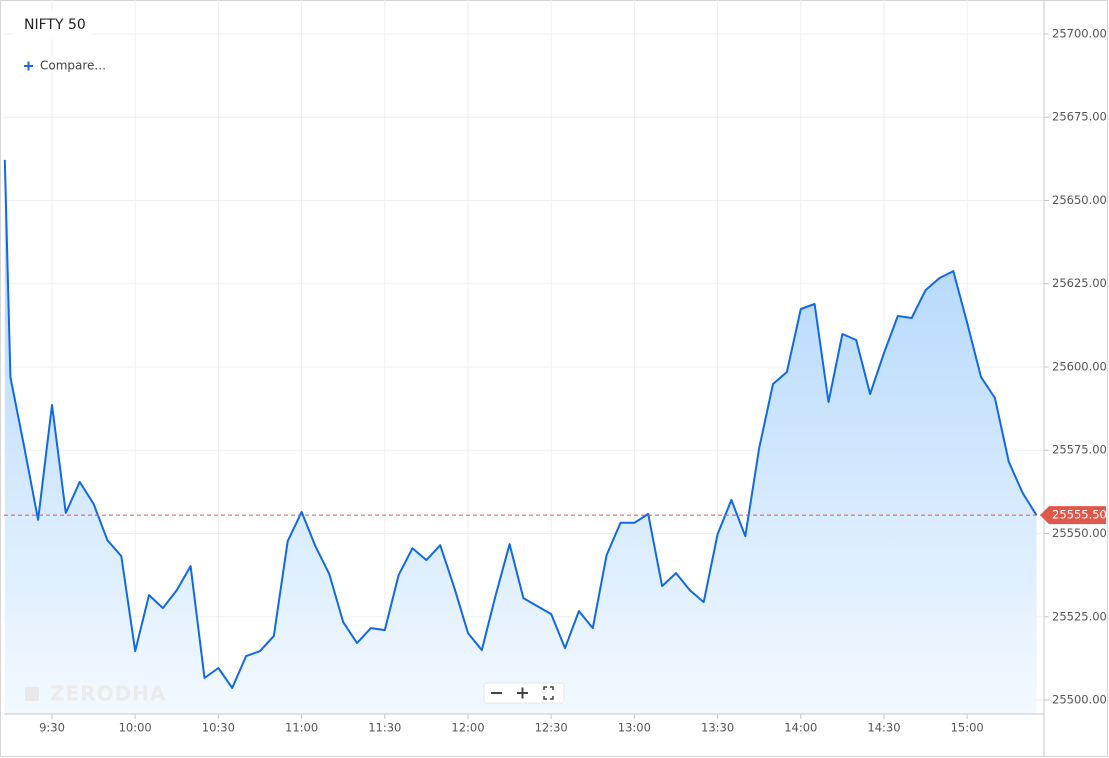 This screenshot has width=1109, height=758. I want to click on x-tick-label: 10:30, so click(218, 728).